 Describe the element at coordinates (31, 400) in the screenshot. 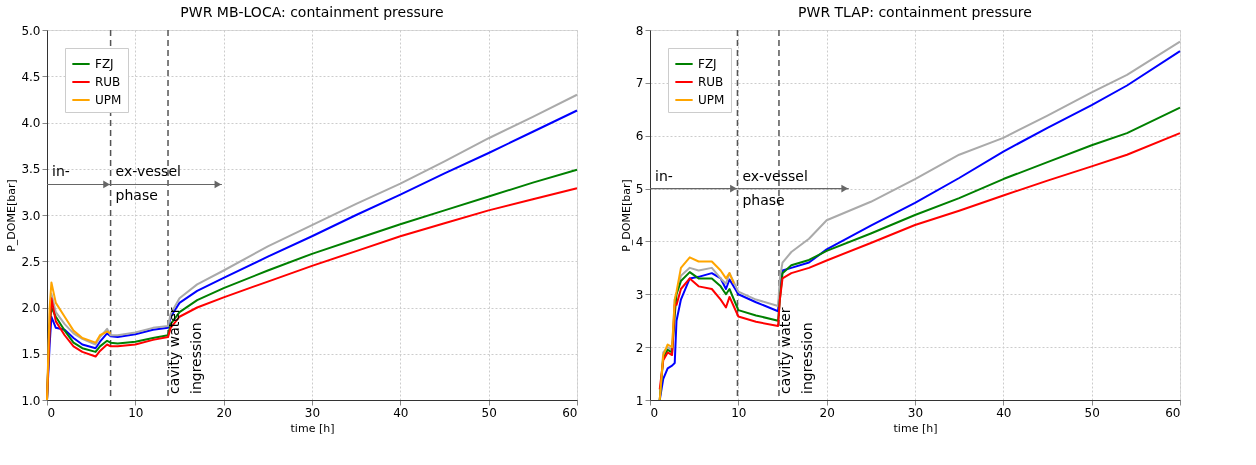

I see `y-tick-label: 1.0` at that location.